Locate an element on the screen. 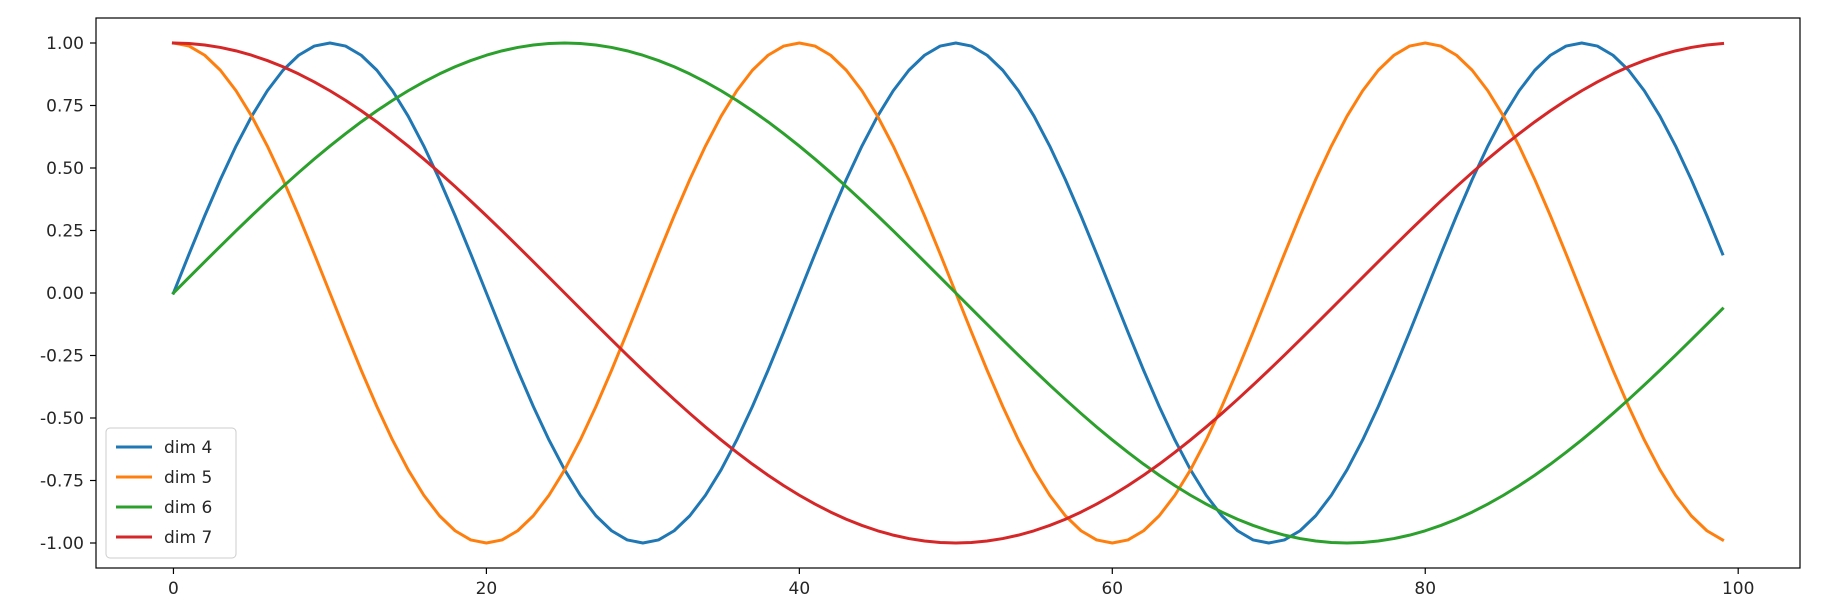 The height and width of the screenshot is (610, 1832). y-tick-label: -0.25 is located at coordinates (62, 357).